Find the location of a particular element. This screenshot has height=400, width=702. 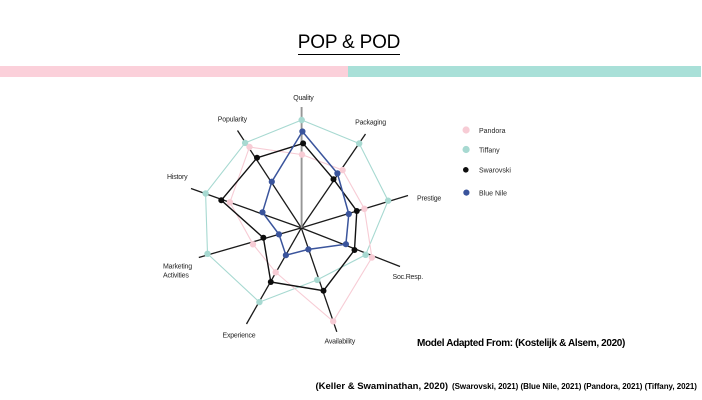

svg-text: Tiffany is located at coordinates (489, 151).